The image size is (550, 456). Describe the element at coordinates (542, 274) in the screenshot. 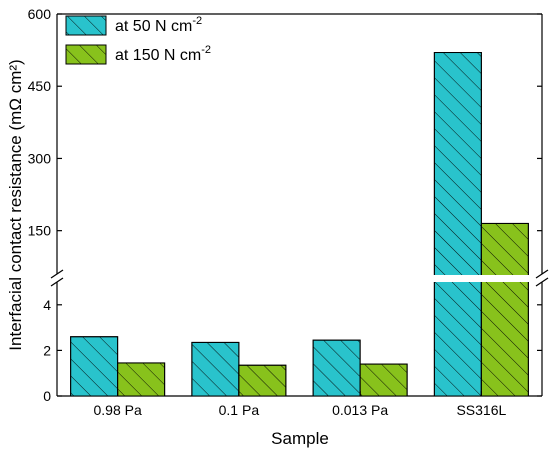

I see `break-mark-right-top` at that location.